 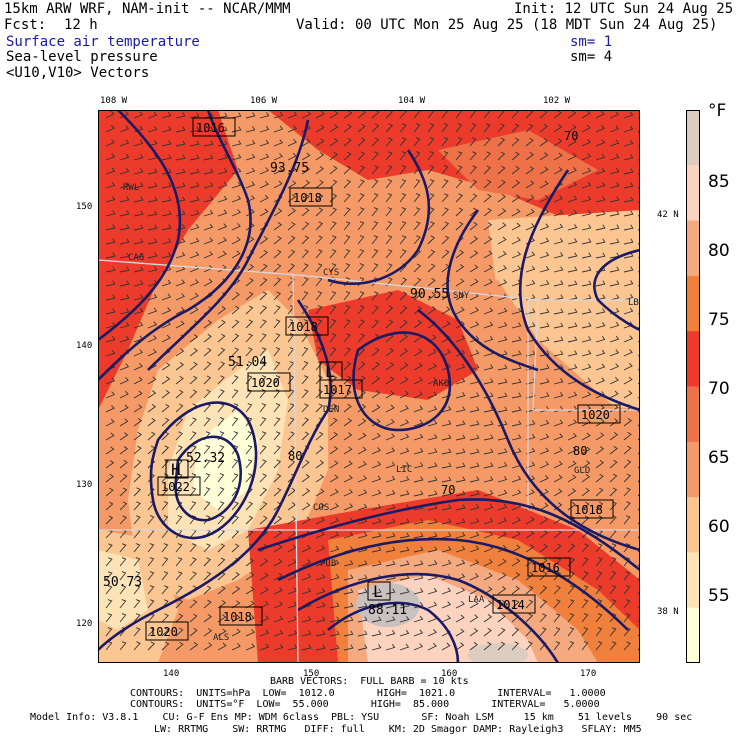 I want to click on lon-label-108w: 108 W, so click(x=114, y=101).